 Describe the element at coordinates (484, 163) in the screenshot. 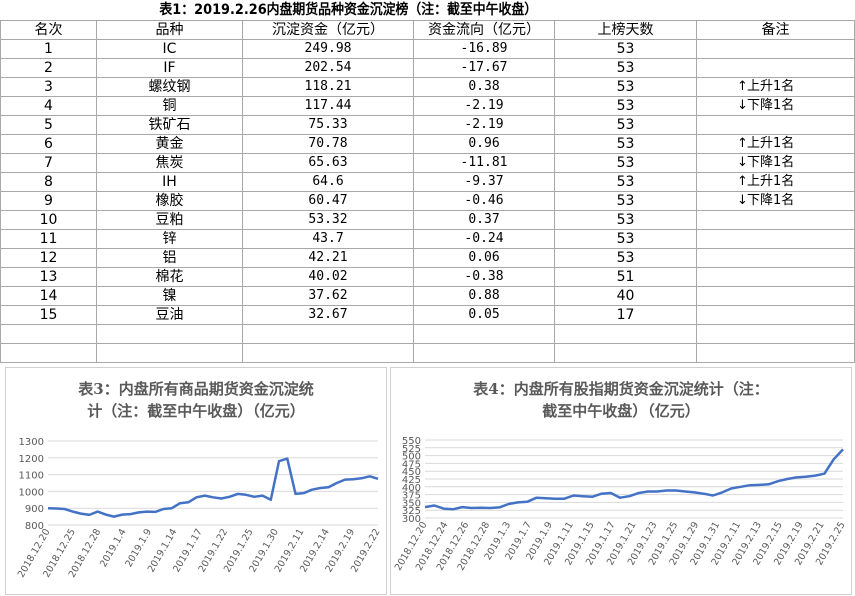

I see `flow-cell: -11.81` at that location.